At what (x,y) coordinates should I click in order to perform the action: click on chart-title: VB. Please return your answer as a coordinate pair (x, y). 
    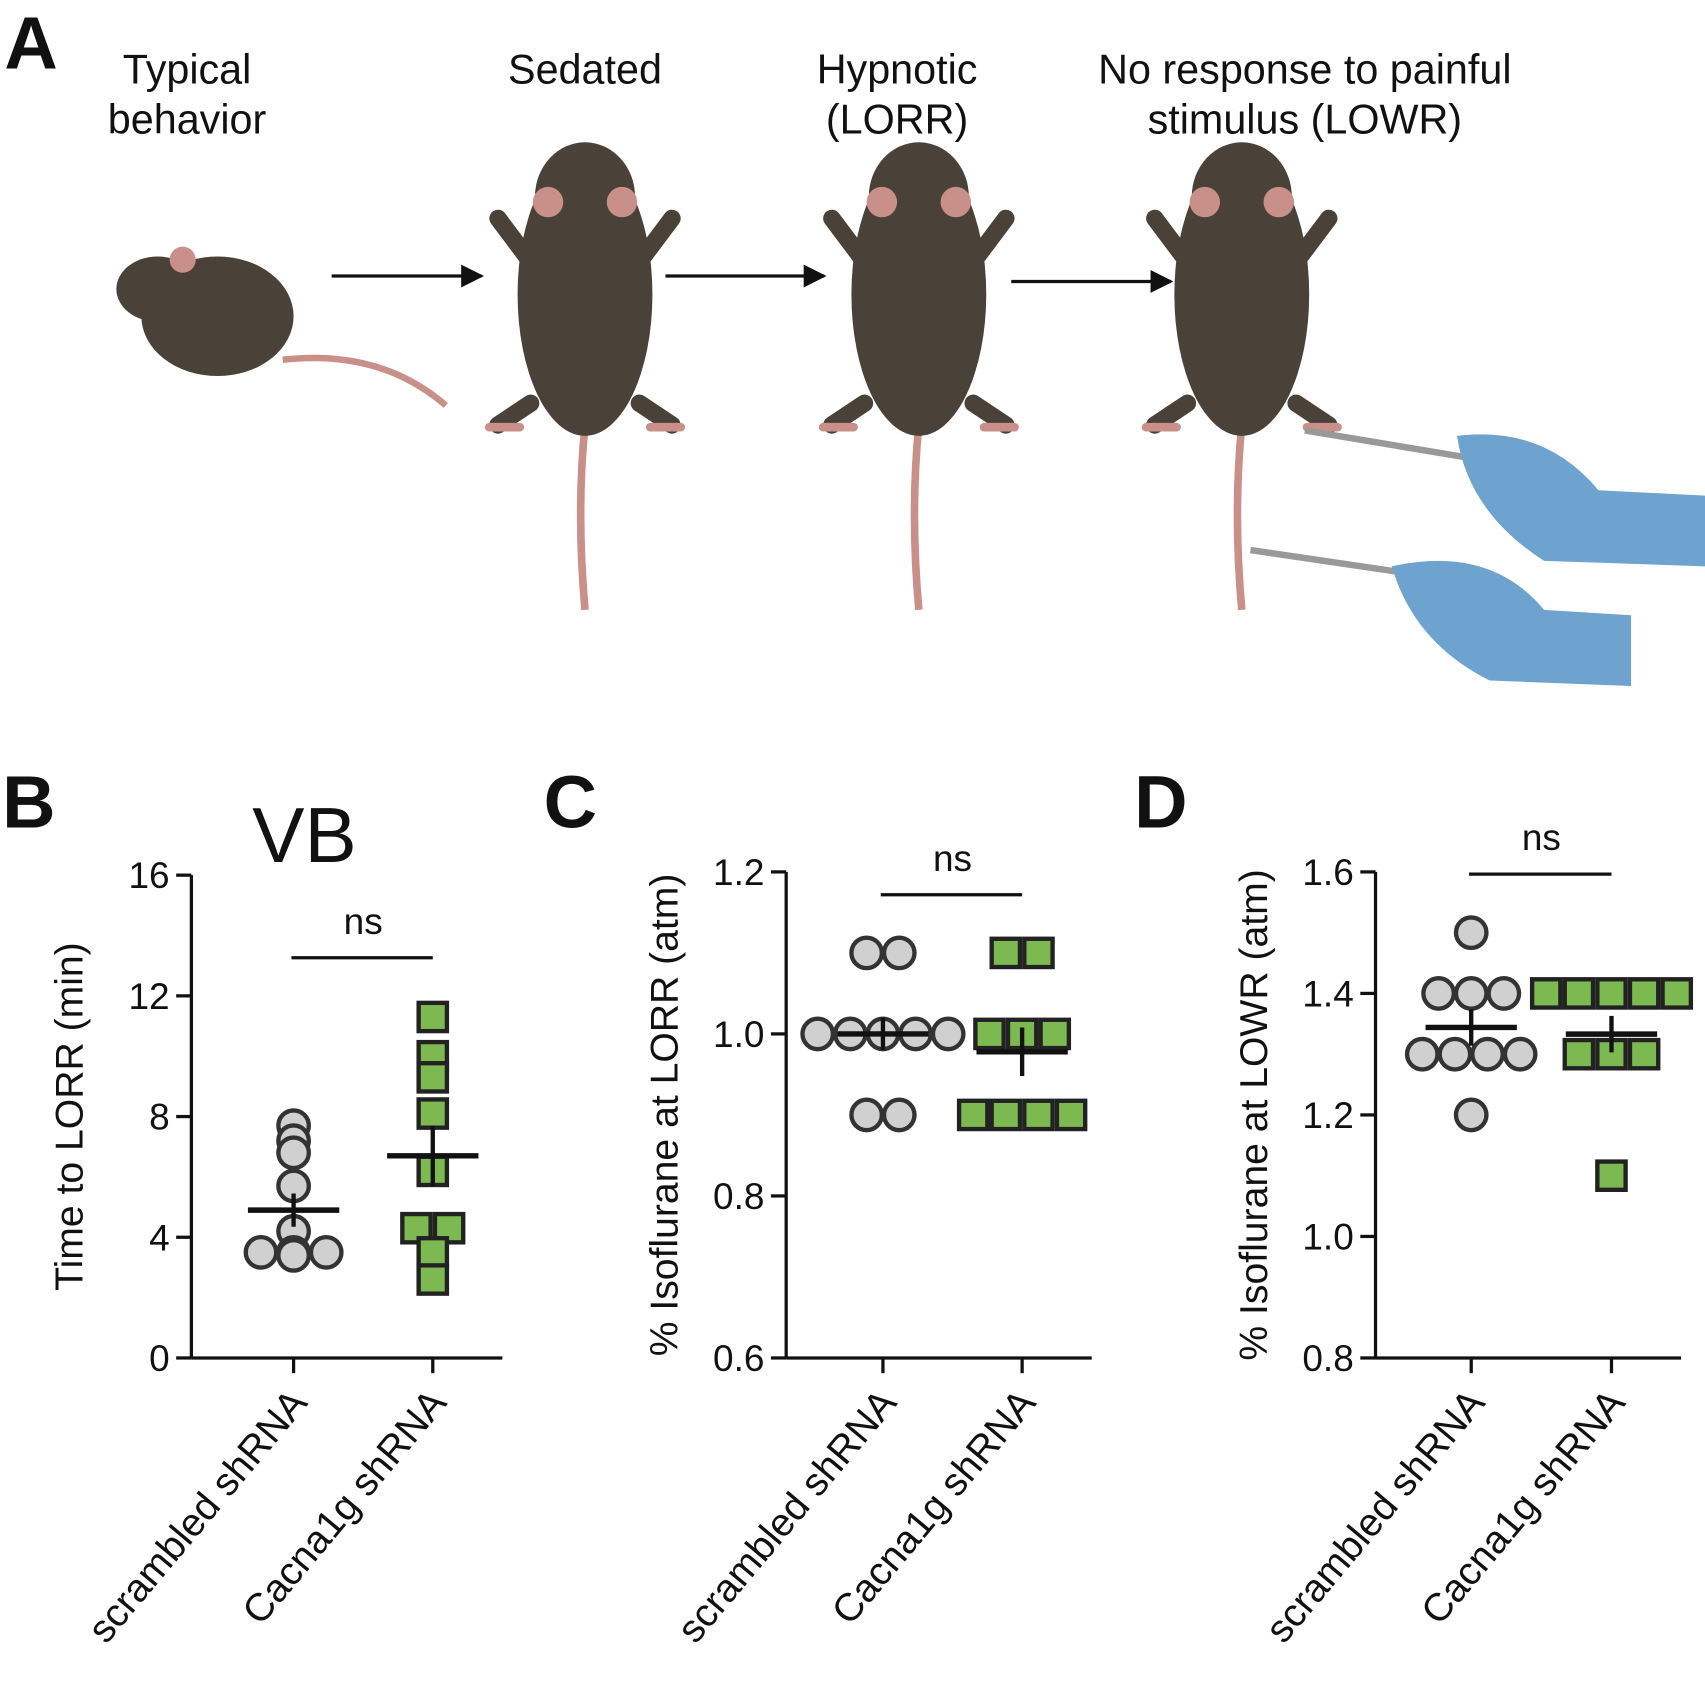
    Looking at the image, I should click on (304, 835).